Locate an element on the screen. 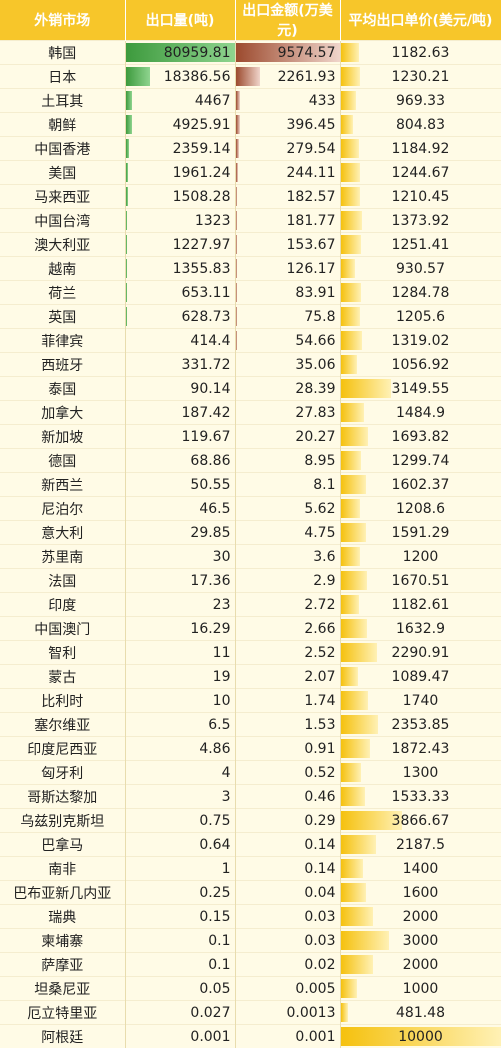  avg-value: 1230.21 is located at coordinates (421, 77).